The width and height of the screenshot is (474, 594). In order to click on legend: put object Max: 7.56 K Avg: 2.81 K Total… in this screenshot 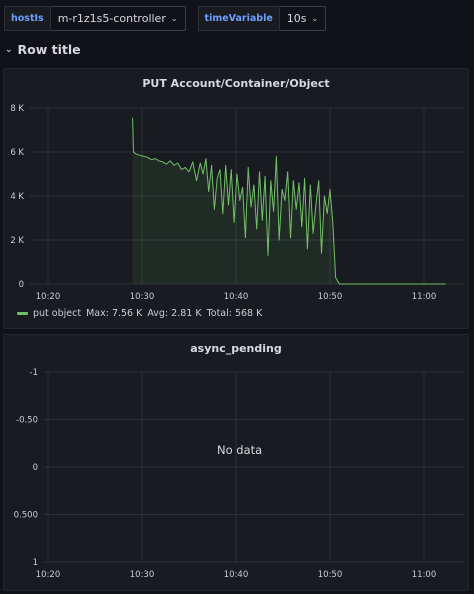, I will do `click(139, 313)`.